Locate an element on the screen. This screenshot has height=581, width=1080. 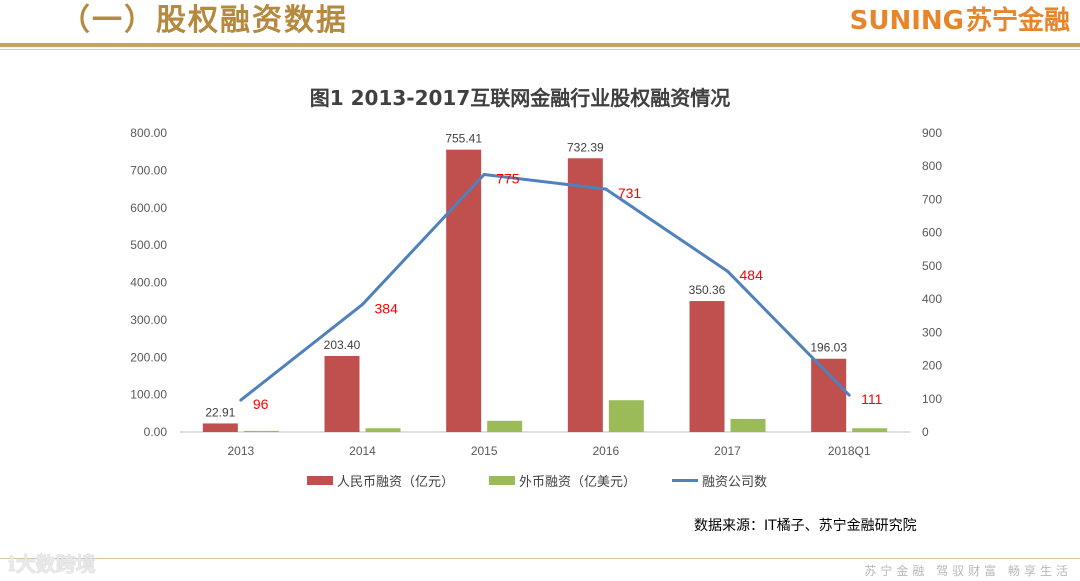
chart-legend: 人民币融资（亿元） 外币融资（亿美元） 融资公司数 is located at coordinates (540, 481).